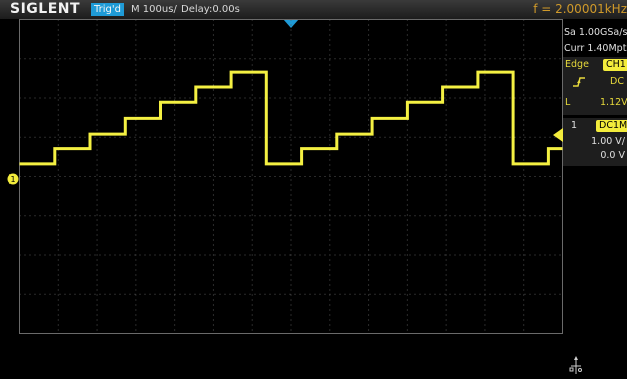  I want to click on trigger-level: 1.12V, so click(613, 102).